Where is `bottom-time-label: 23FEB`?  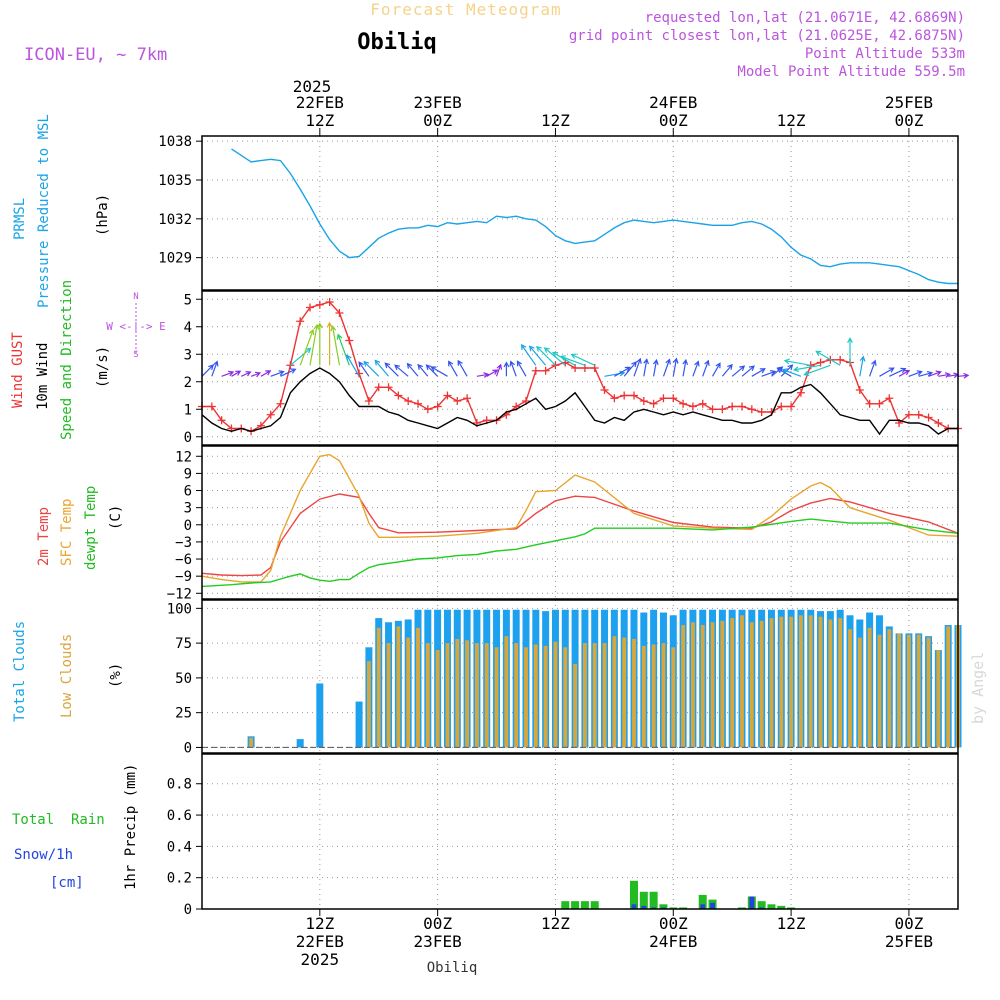 bottom-time-label: 23FEB is located at coordinates (438, 941).